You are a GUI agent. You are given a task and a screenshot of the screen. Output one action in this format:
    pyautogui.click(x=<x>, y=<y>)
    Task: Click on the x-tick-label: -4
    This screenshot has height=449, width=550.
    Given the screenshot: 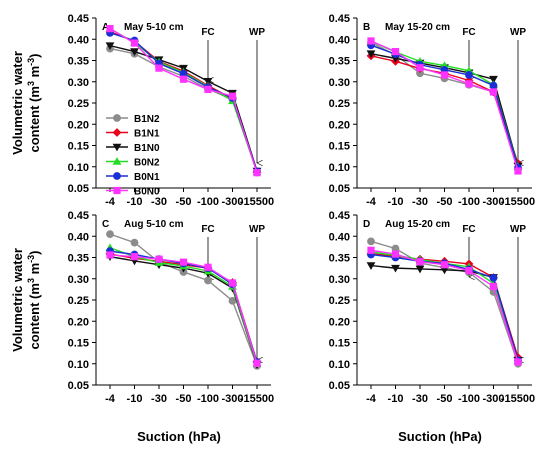 What is the action you would take?
    pyautogui.click(x=371, y=399)
    